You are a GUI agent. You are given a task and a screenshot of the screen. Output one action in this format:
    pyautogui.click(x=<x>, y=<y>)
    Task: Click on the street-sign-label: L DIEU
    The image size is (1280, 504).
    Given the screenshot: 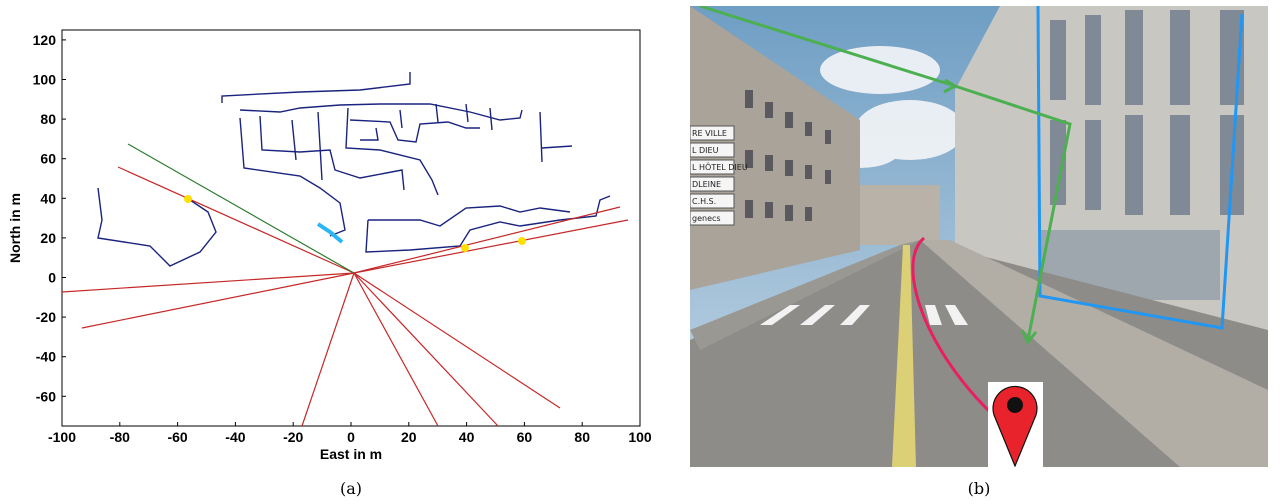 What is the action you would take?
    pyautogui.click(x=705, y=150)
    